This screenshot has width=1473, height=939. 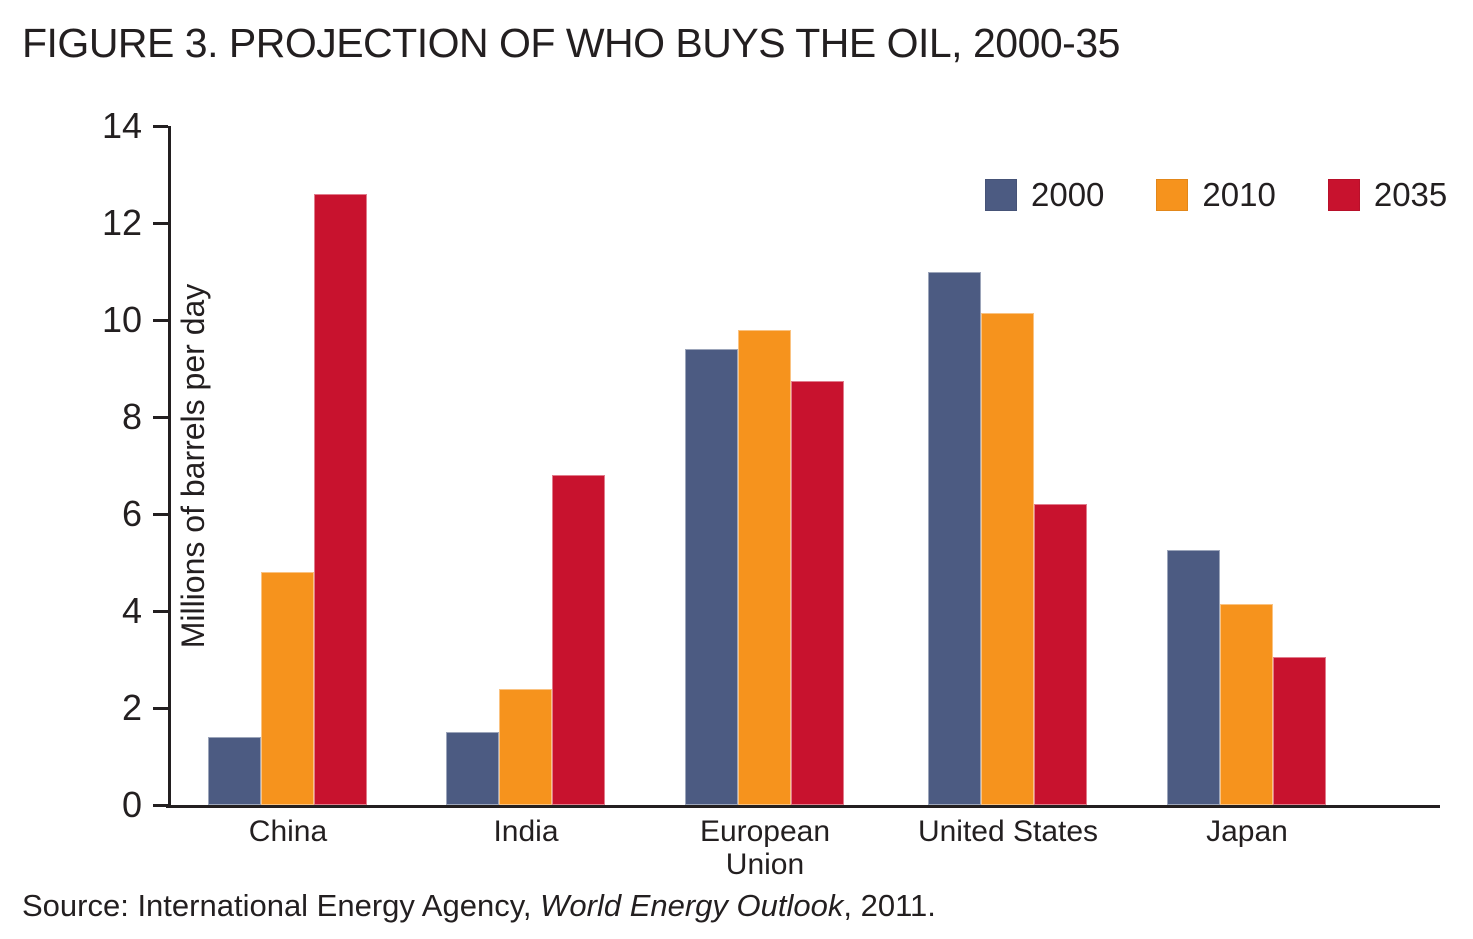 What do you see at coordinates (711, 577) in the screenshot?
I see `bar-european-union-2000` at bounding box center [711, 577].